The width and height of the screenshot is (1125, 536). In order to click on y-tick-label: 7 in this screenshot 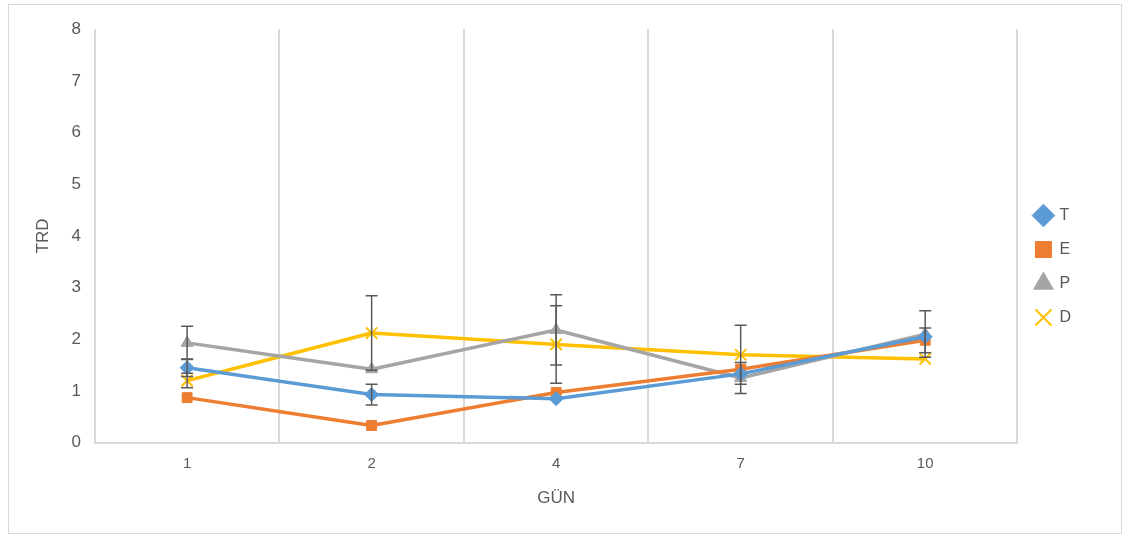, I will do `click(76, 80)`.